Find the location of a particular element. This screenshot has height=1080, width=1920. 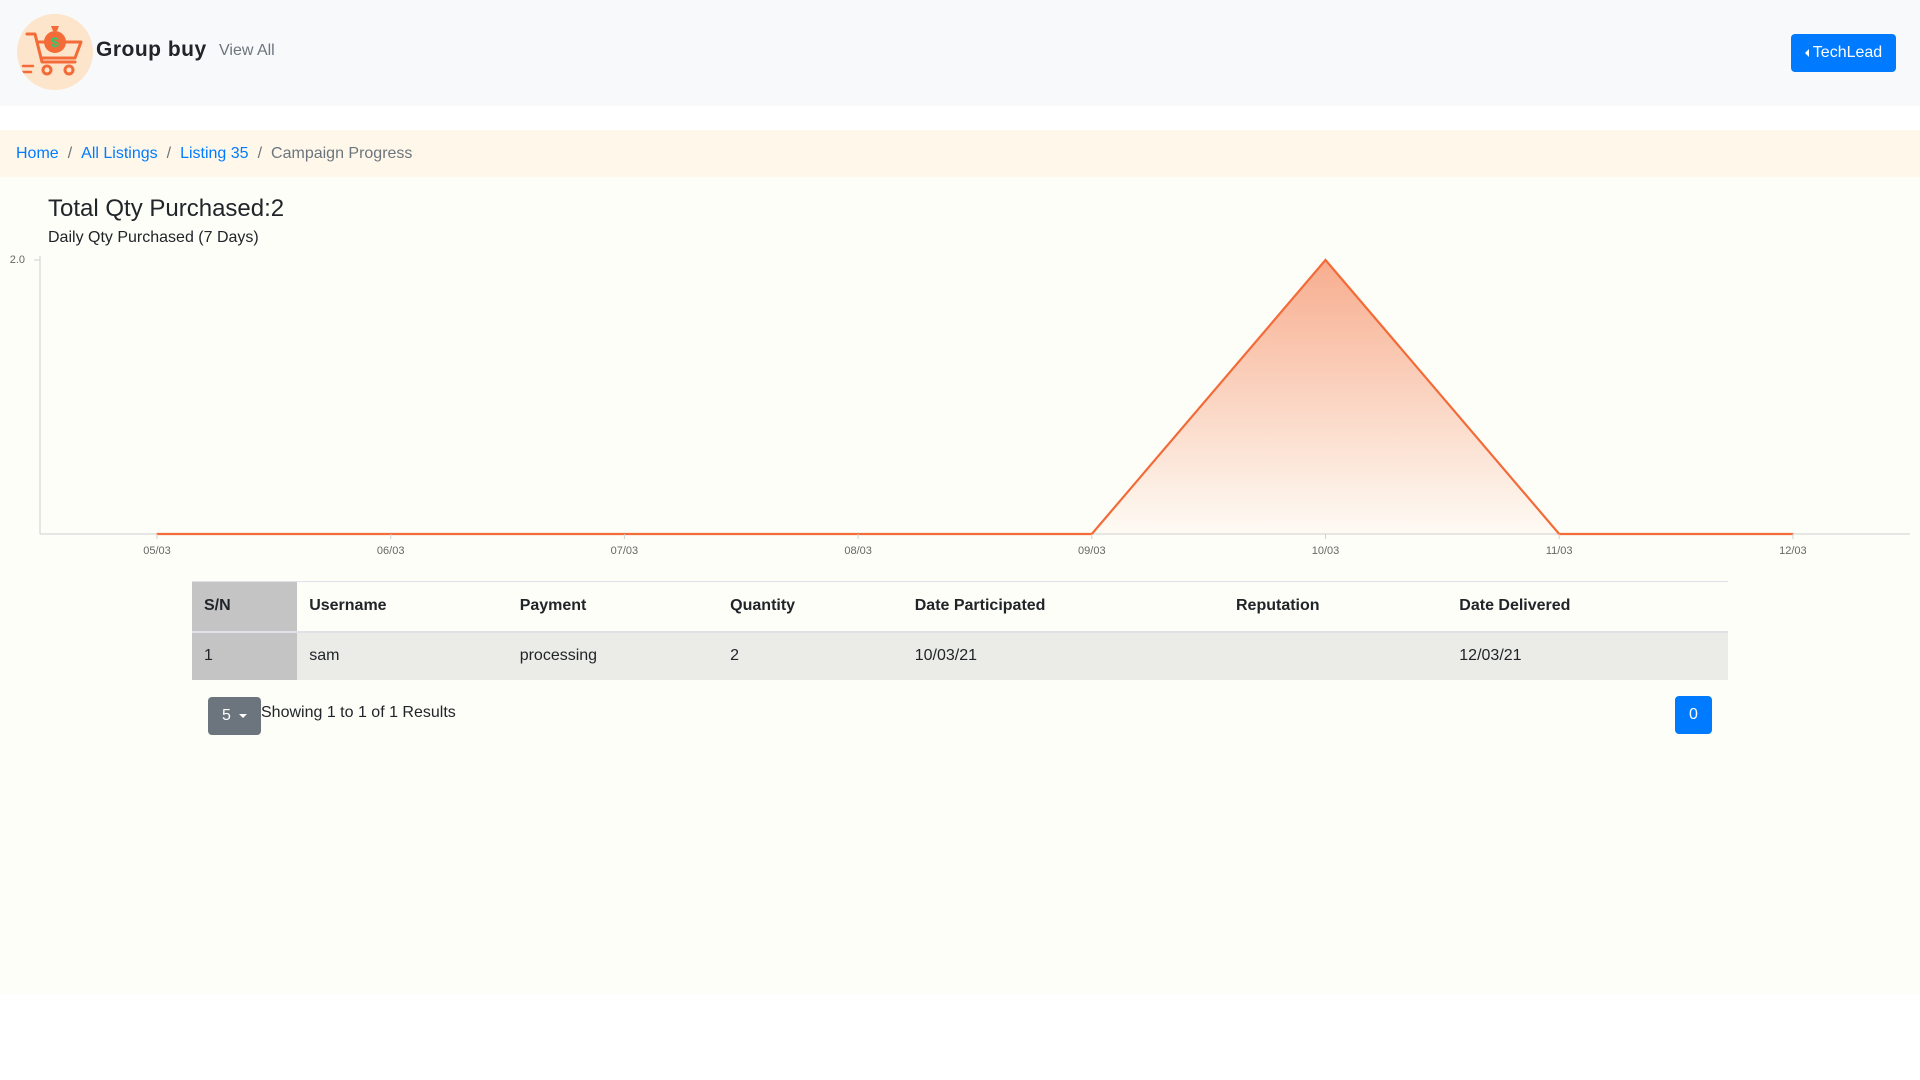

table-row: 1 sam processing 2 10/03/21 12/03/21 is located at coordinates (960, 655).